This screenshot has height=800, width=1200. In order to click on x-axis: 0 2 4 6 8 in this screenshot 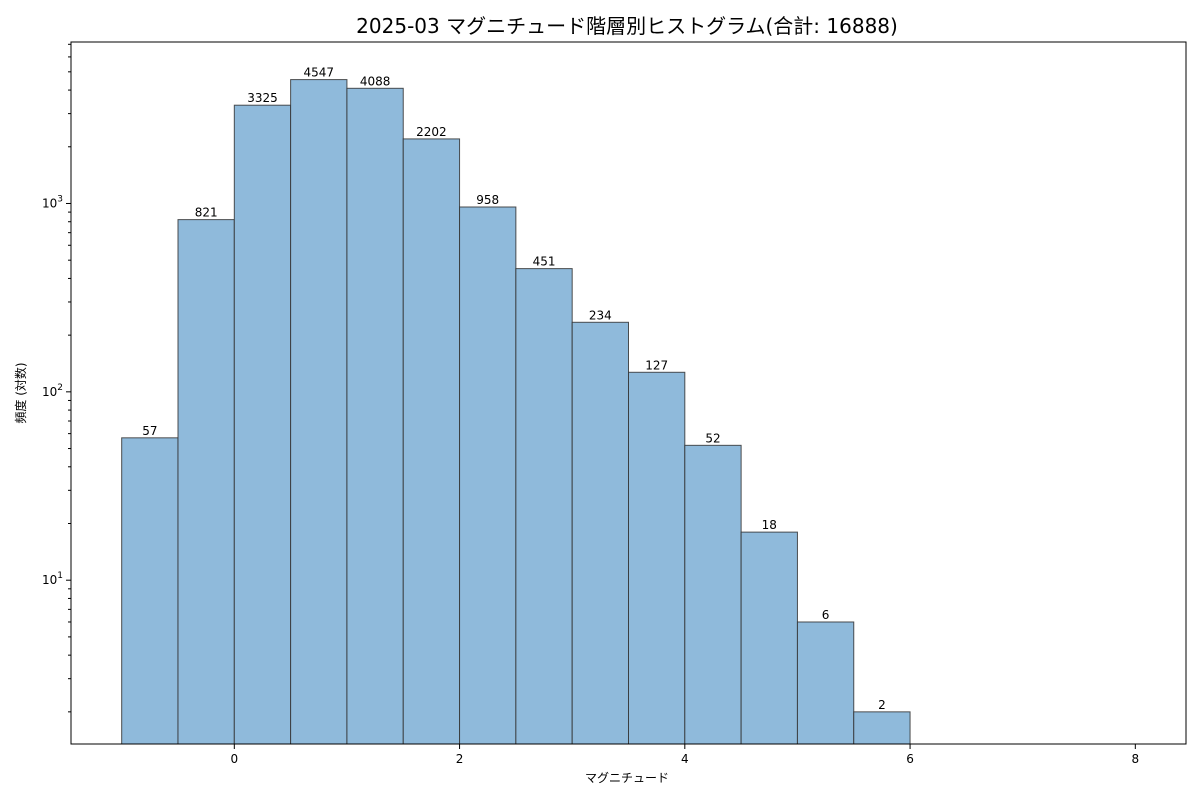, I will do `click(684, 755)`.